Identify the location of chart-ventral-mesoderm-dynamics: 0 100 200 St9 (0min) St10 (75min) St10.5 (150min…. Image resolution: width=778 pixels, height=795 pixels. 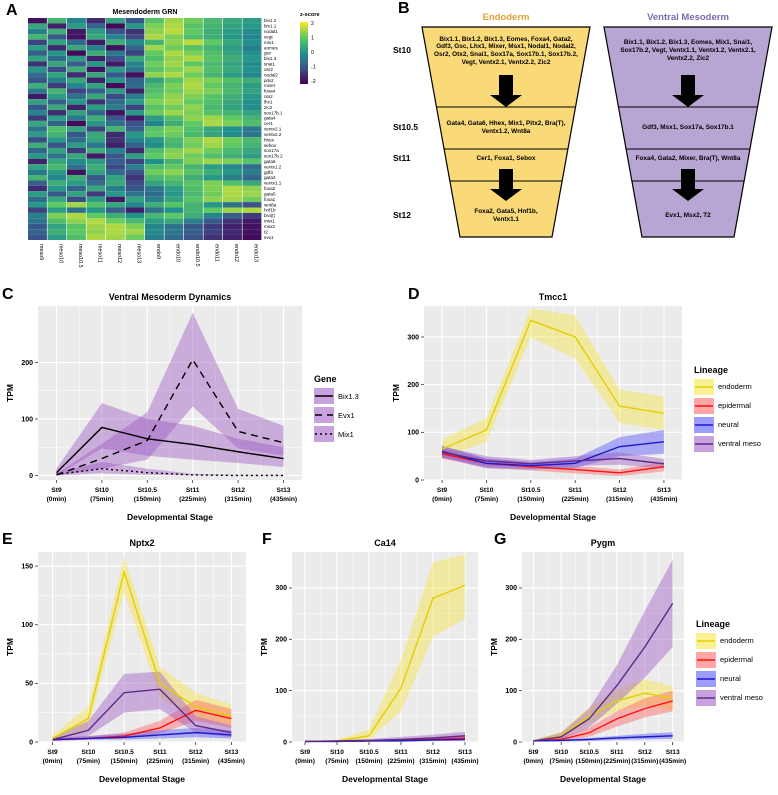
(181, 408).